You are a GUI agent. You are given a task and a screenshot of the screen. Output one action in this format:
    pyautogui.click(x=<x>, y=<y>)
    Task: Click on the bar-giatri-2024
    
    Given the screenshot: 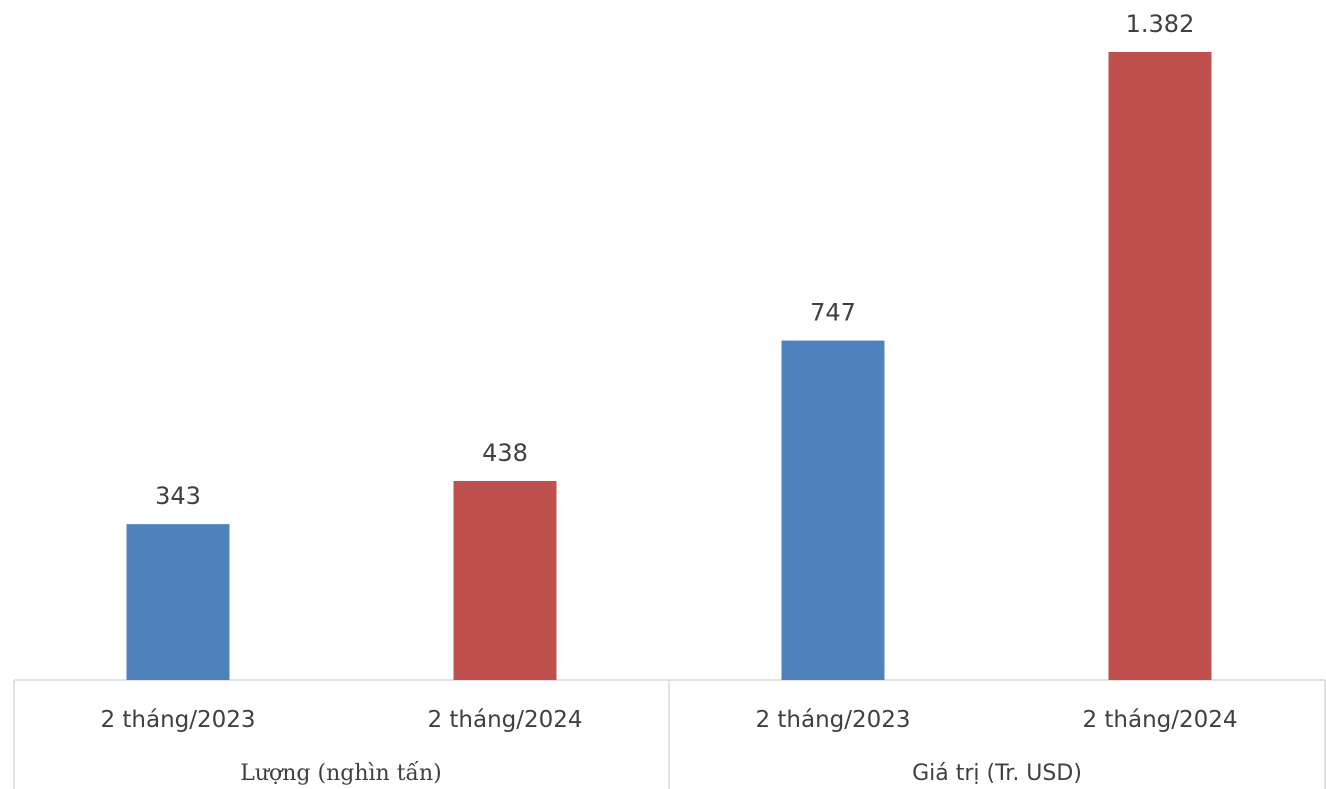 What is the action you would take?
    pyautogui.click(x=1160, y=366)
    